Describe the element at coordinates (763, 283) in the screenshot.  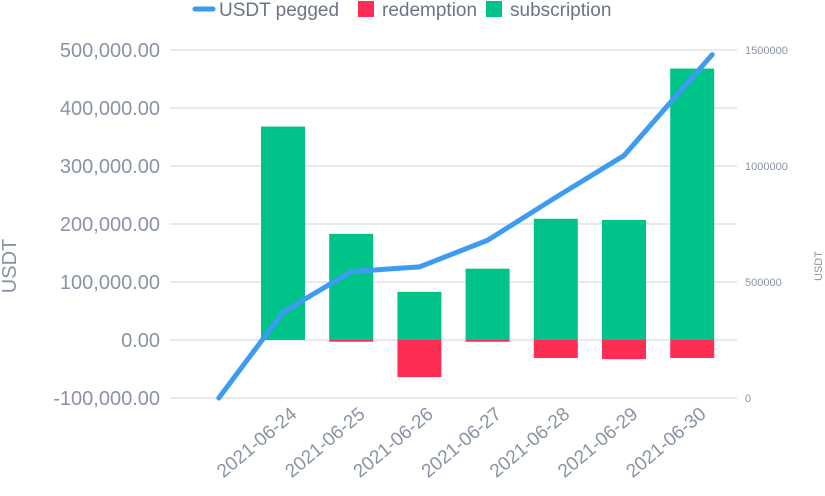
I see `right-tick-label: 500000` at that location.